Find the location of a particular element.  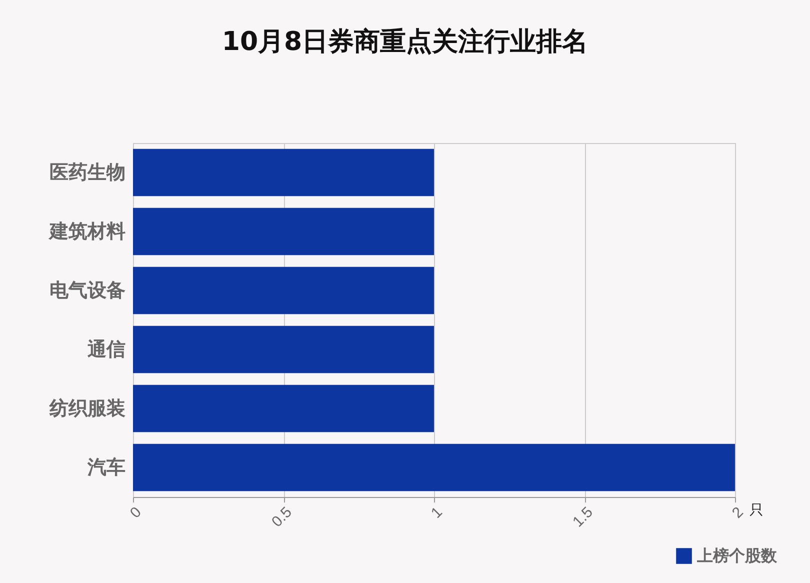

legend-label: 上榜个股数 is located at coordinates (737, 555).